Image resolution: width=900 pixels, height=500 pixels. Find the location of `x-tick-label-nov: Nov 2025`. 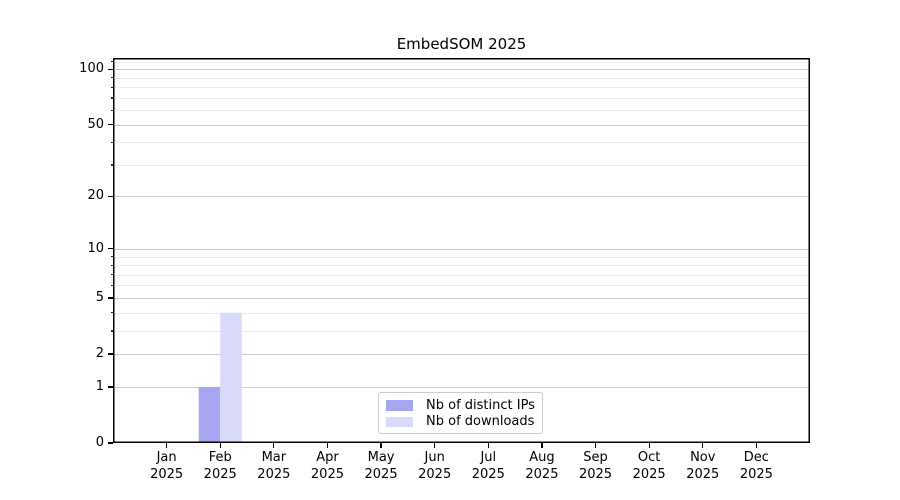

x-tick-label-nov: Nov 2025 is located at coordinates (703, 466).